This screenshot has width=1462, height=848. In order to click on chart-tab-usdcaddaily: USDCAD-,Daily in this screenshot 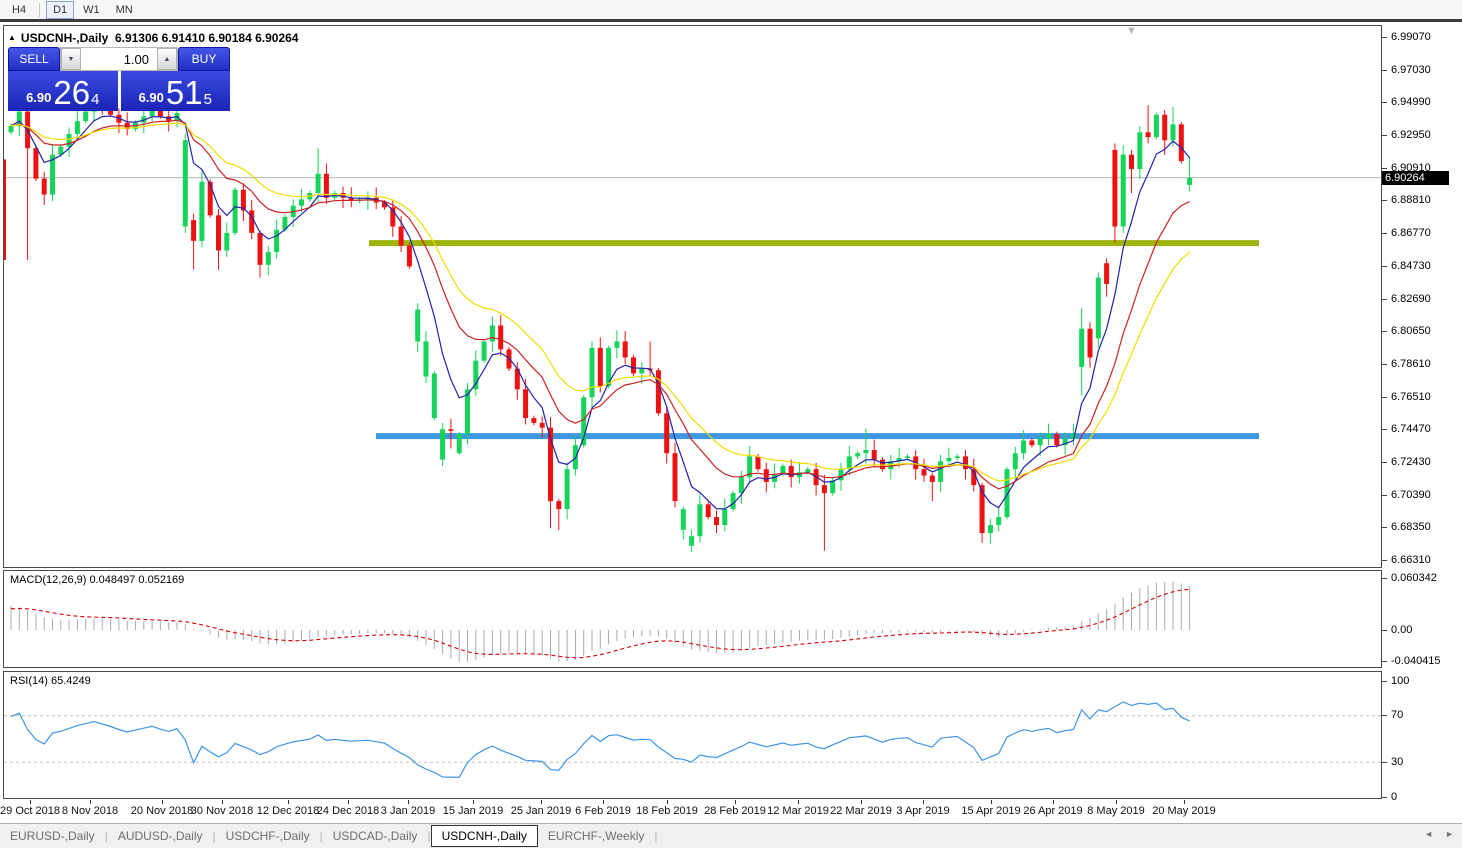, I will do `click(375, 836)`.